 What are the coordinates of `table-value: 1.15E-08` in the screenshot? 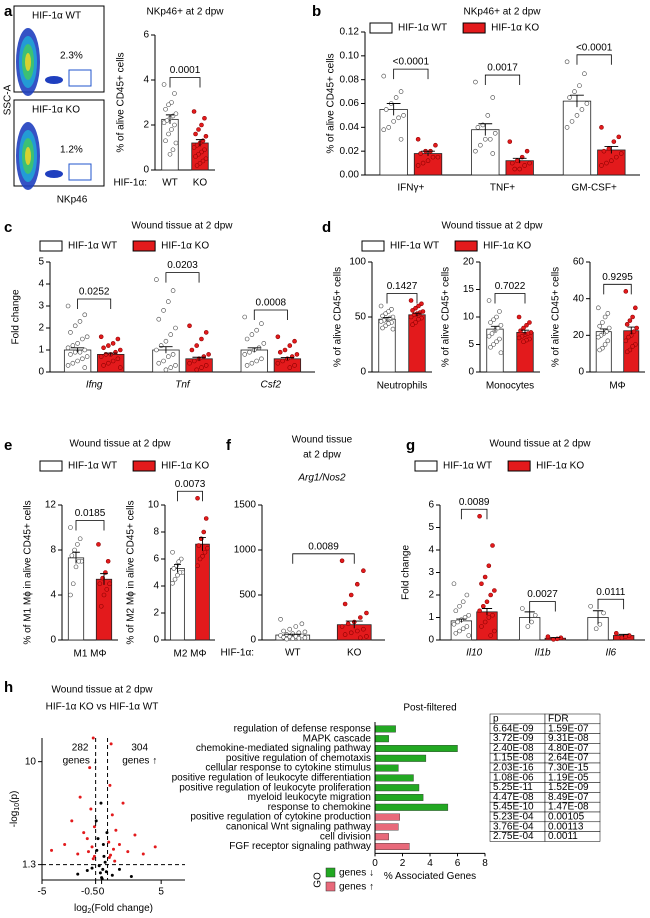 It's located at (513, 758).